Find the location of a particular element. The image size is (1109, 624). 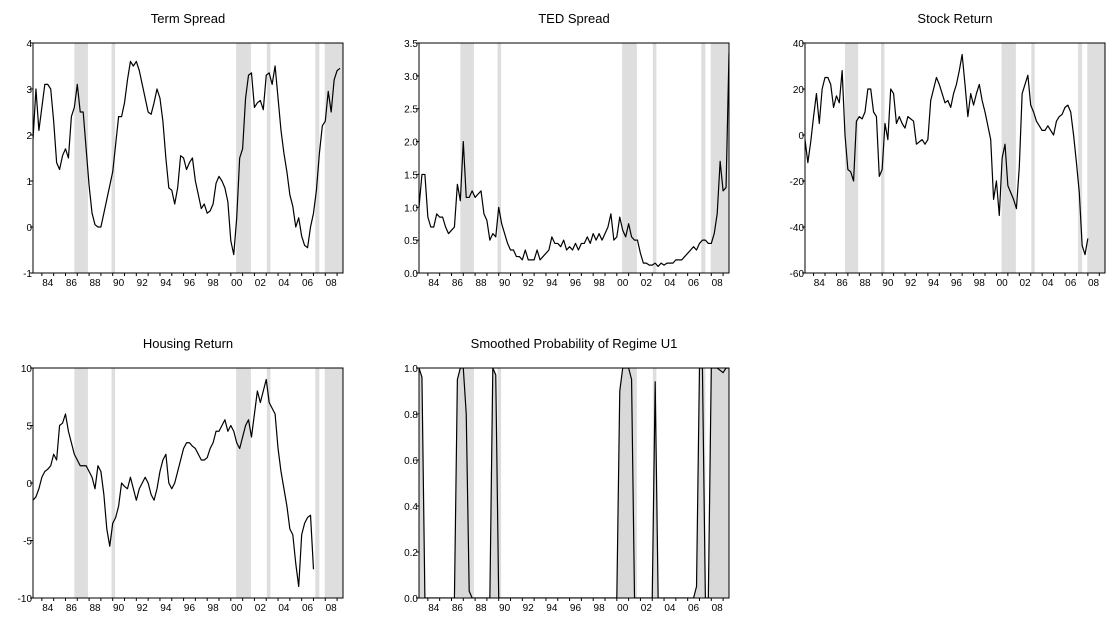

y-tick-label: 2.5 is located at coordinates (411, 110).